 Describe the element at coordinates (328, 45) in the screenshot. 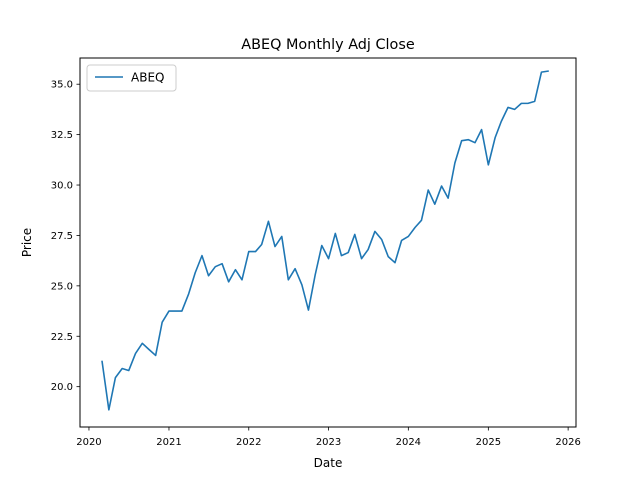

I see `chart-title: ABEQ Monthly Adj Close` at that location.